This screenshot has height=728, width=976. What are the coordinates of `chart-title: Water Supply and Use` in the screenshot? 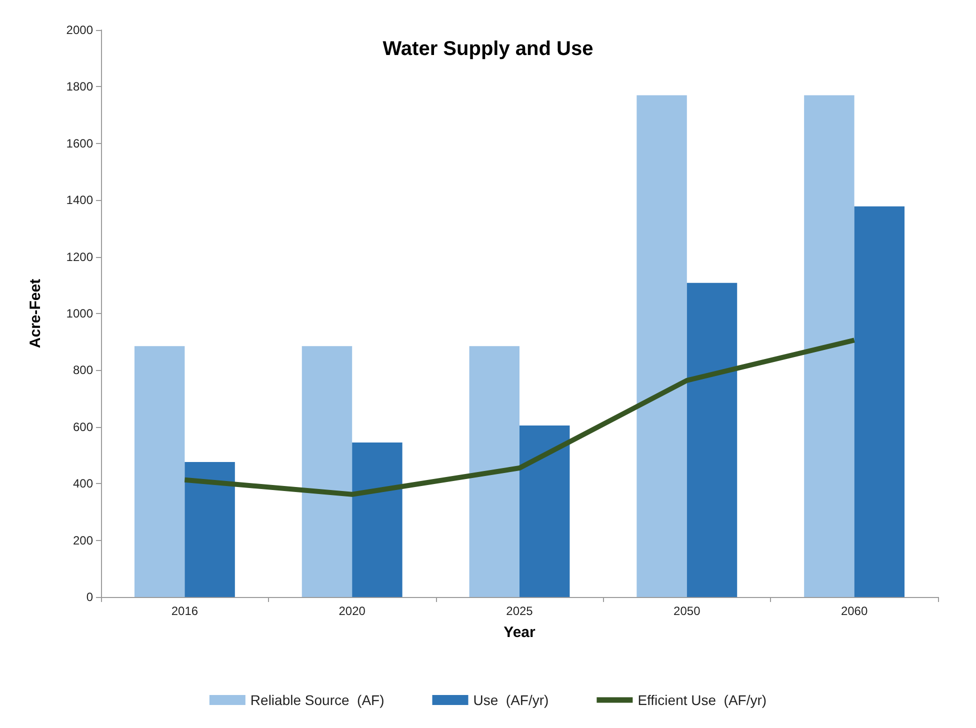 It's located at (488, 49).